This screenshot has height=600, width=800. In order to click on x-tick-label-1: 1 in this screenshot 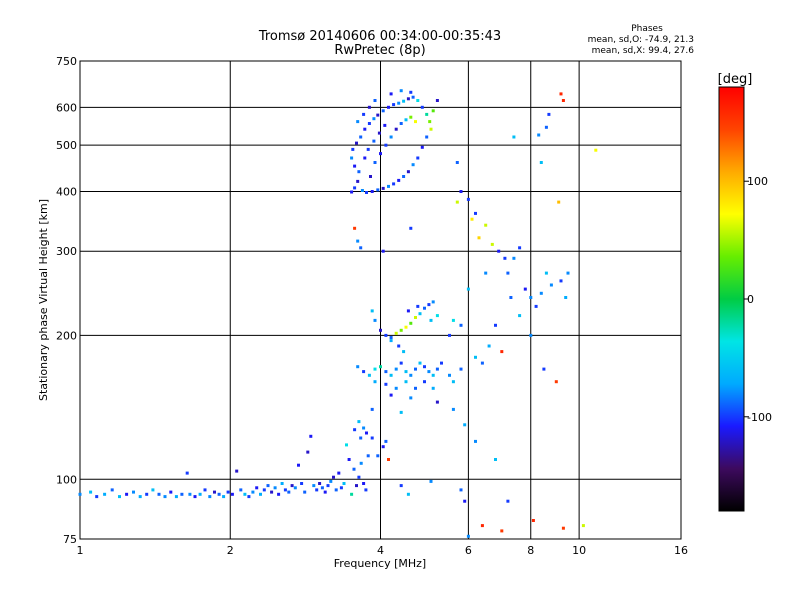, I will do `click(80, 550)`.